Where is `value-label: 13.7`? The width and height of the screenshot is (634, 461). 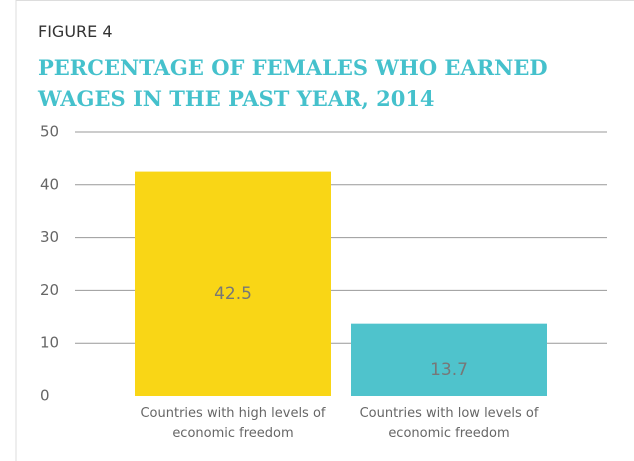
value-label: 13.7 is located at coordinates (449, 370).